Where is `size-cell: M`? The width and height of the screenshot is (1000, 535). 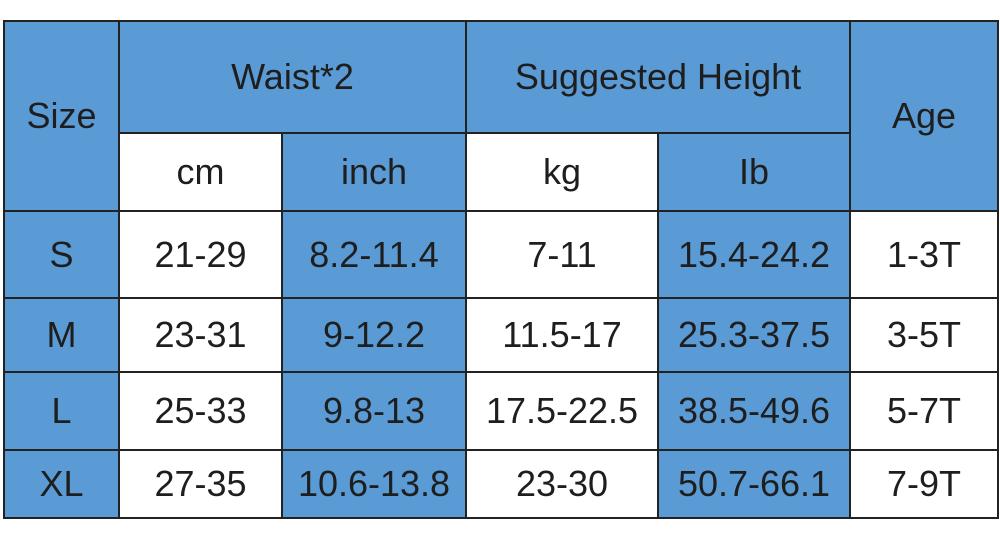 size-cell: M is located at coordinates (61, 335).